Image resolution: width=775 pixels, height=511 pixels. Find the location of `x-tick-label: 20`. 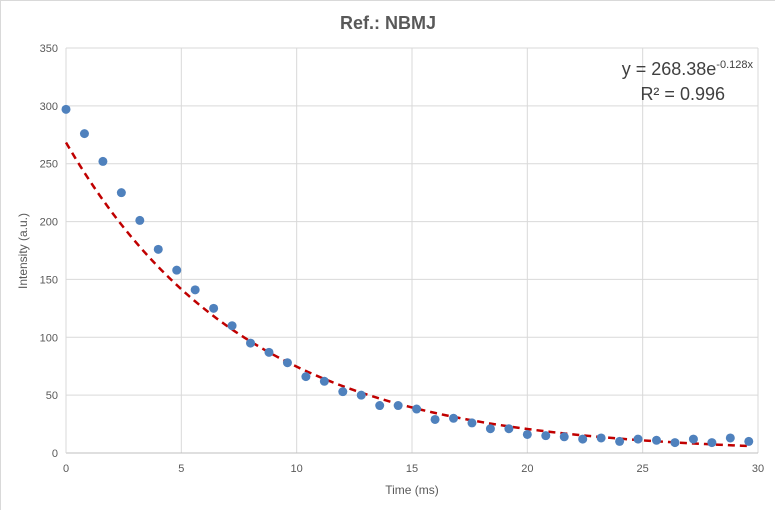

x-tick-label: 20 is located at coordinates (527, 469).